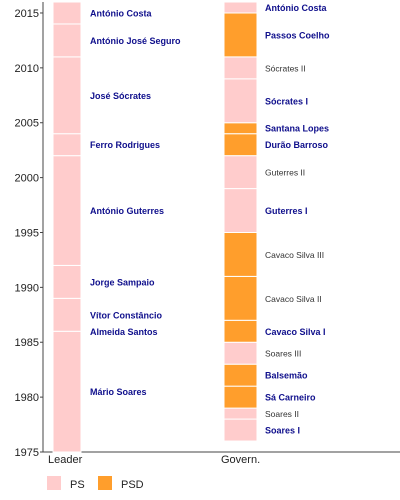 The width and height of the screenshot is (400, 500). I want to click on bar-soares-i, so click(240, 430).